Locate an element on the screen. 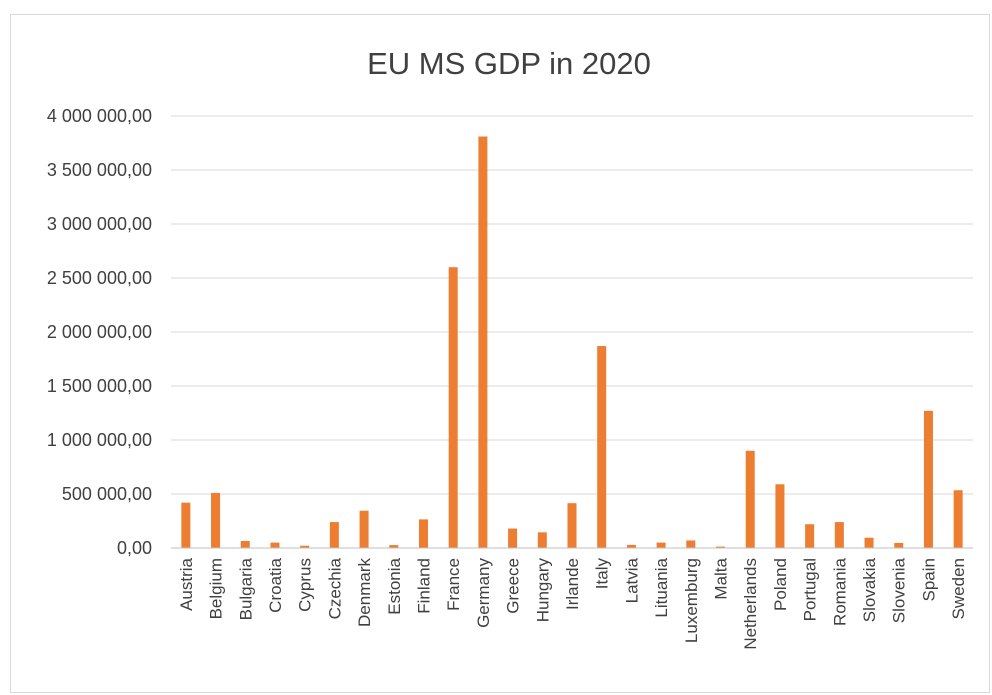  x-tick-label: Spain is located at coordinates (928, 579).